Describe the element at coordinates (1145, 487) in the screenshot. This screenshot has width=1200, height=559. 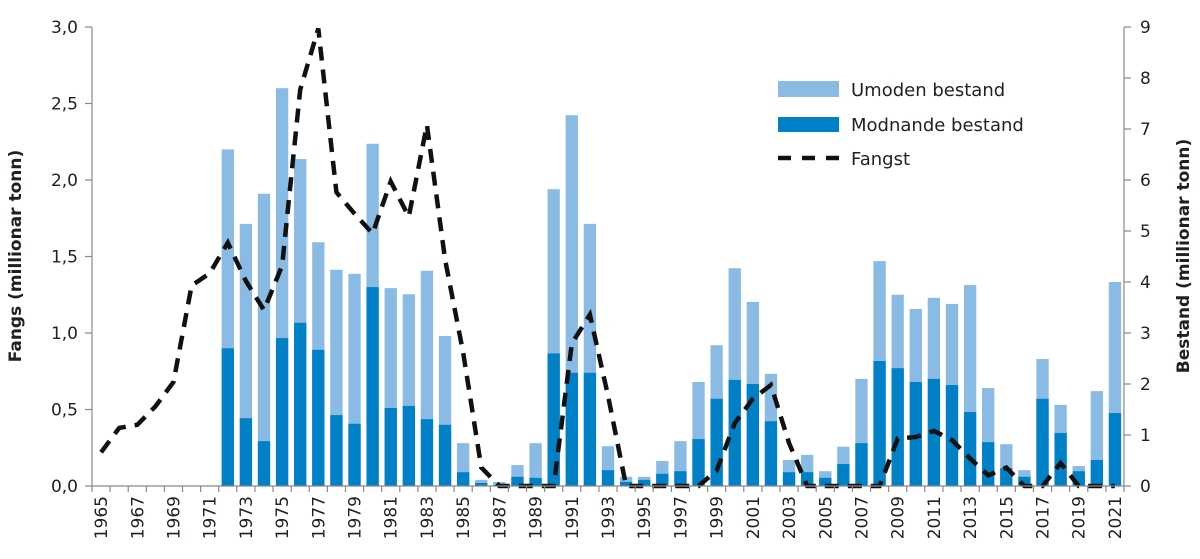
I see `right-tick-label: 0` at that location.